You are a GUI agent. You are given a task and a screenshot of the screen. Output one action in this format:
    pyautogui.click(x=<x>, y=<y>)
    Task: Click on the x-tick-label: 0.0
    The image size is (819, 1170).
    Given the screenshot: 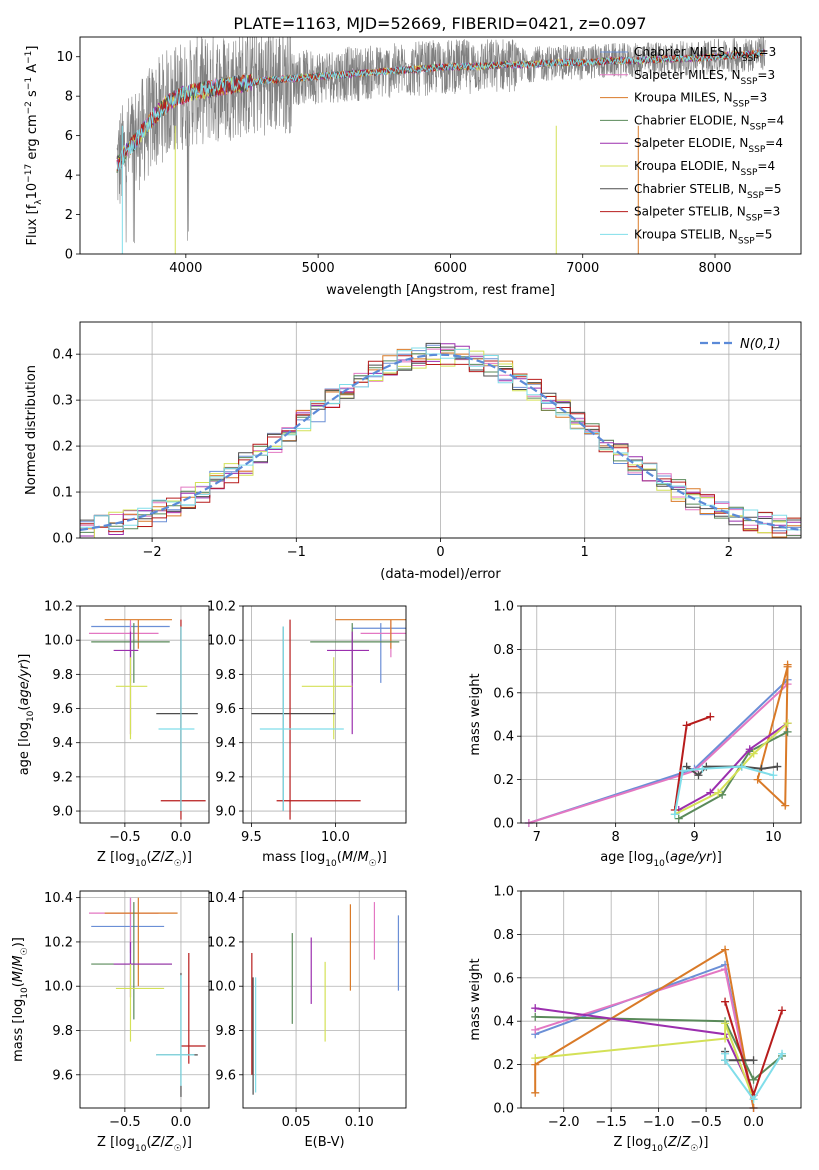 What is the action you would take?
    pyautogui.click(x=181, y=1122)
    